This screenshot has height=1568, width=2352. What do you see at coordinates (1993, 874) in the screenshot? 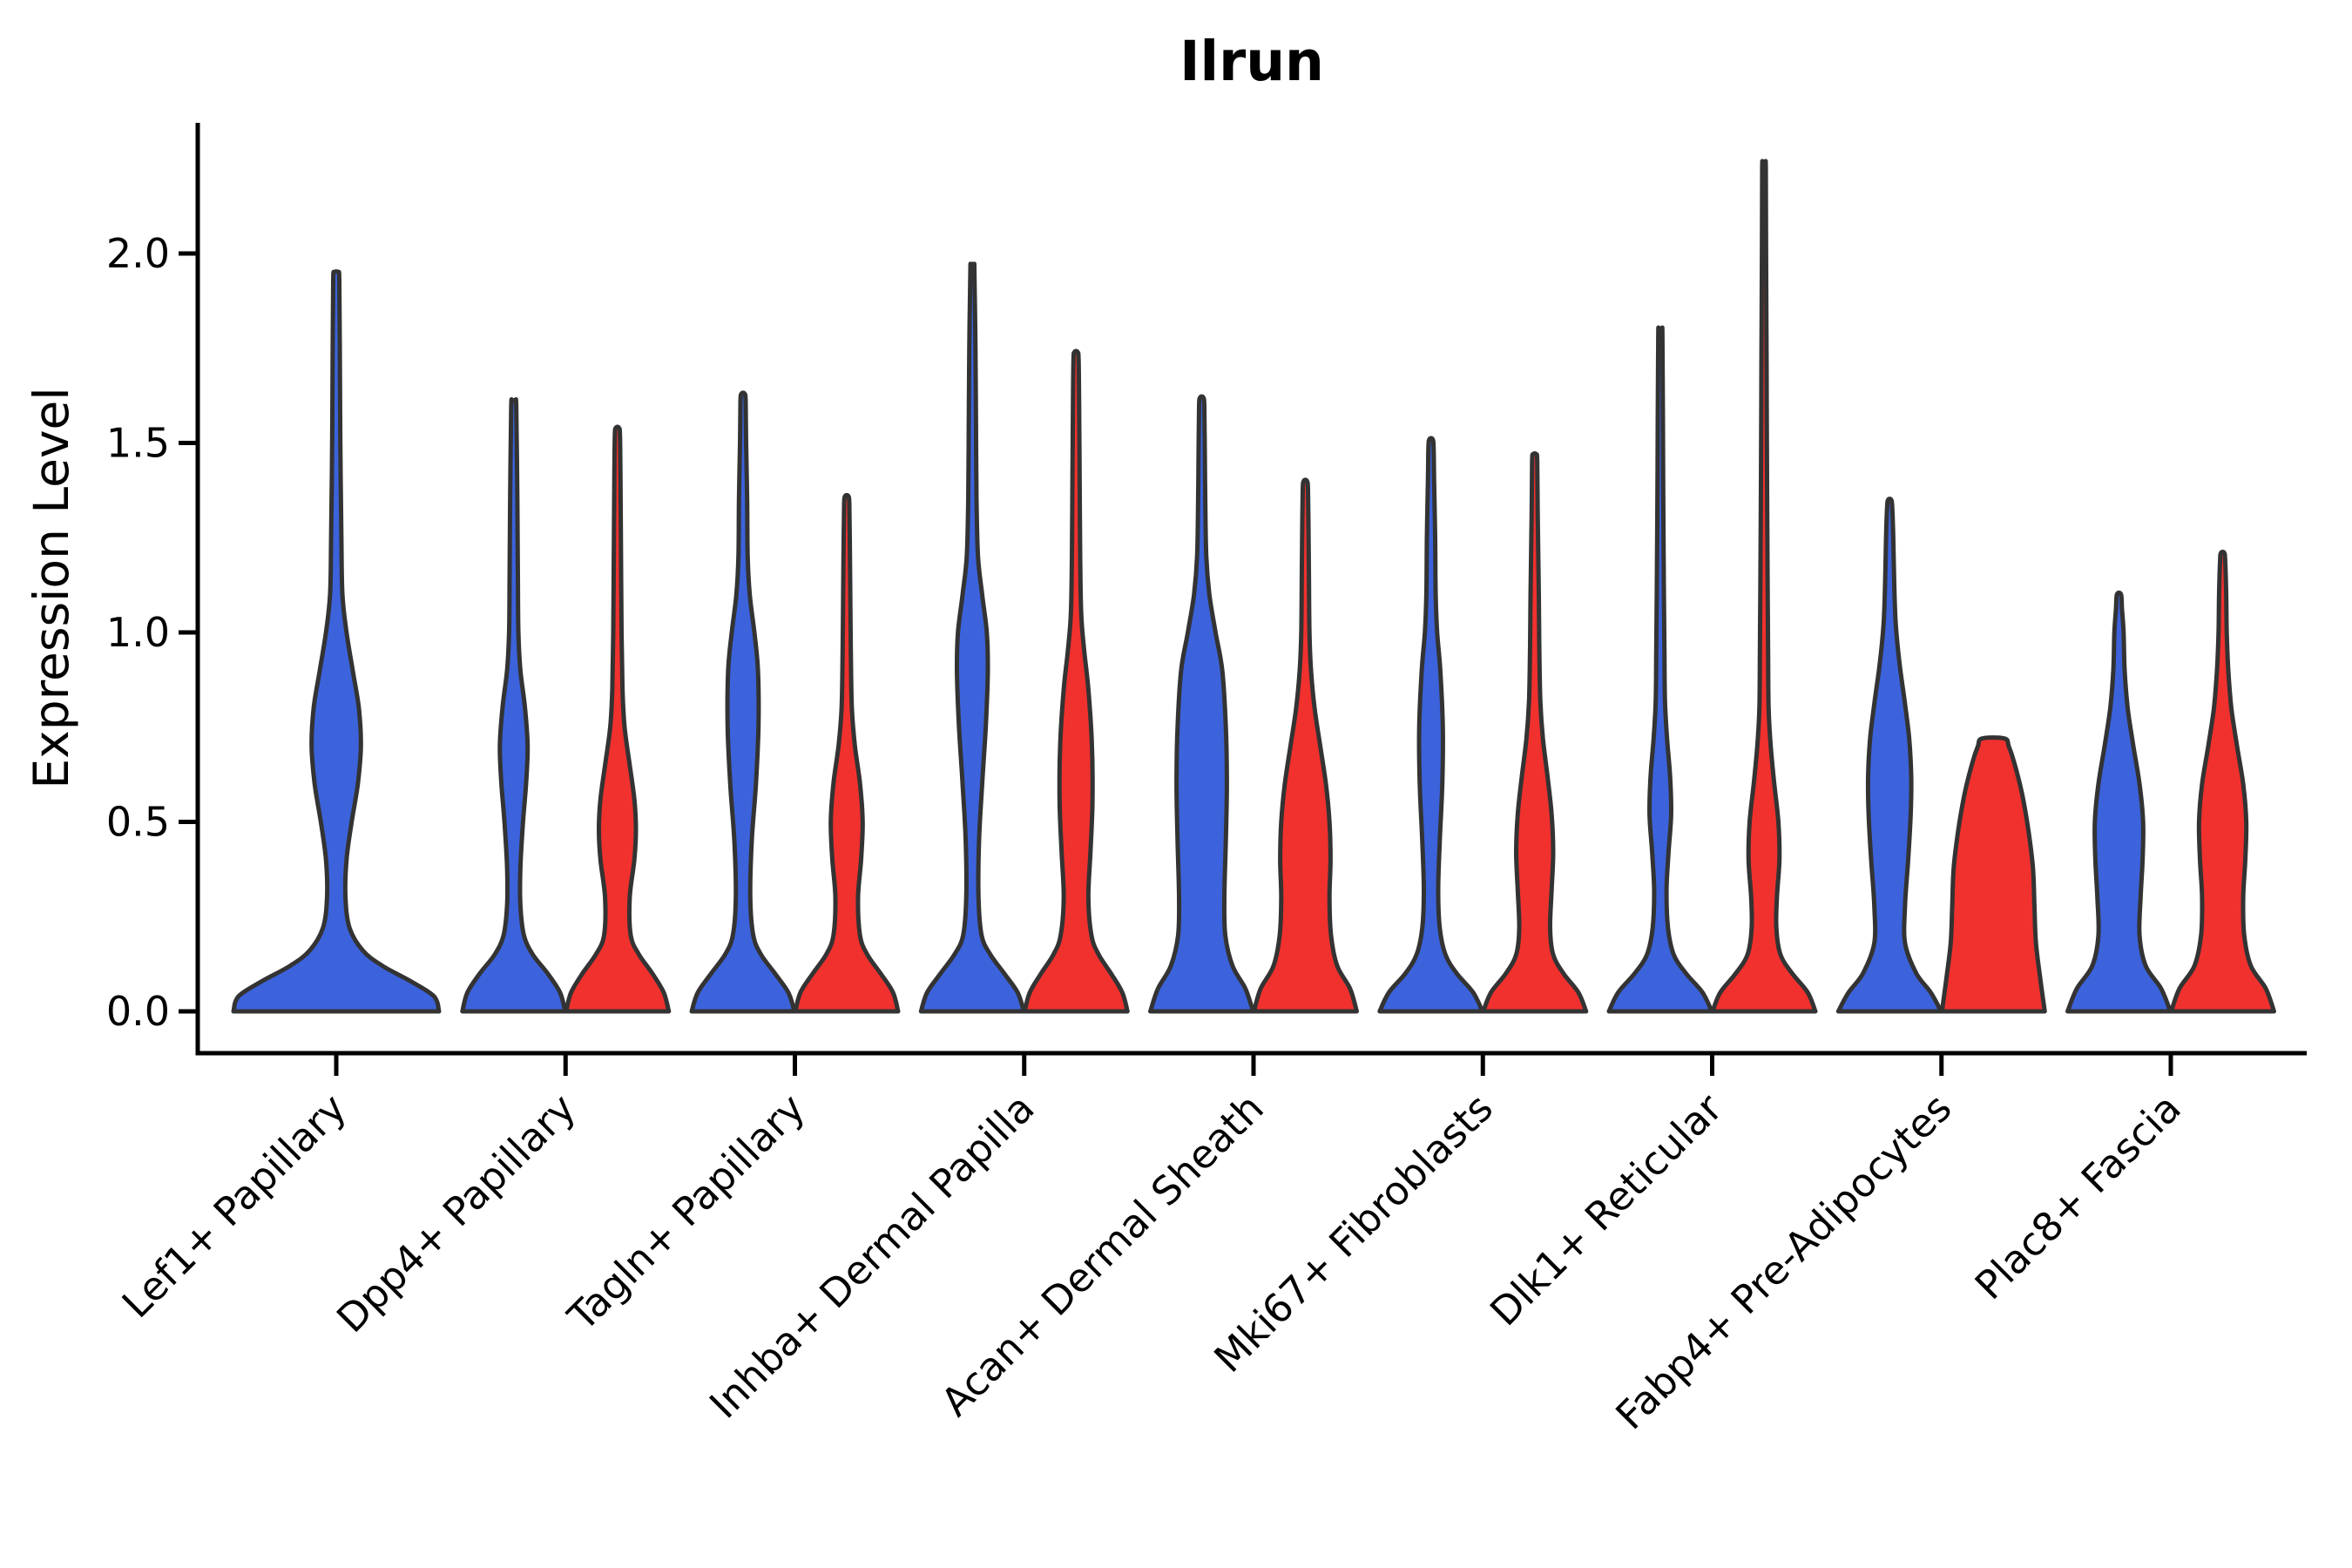
I see `violin-fabp4-pre-adipocytes-red` at bounding box center [1993, 874].